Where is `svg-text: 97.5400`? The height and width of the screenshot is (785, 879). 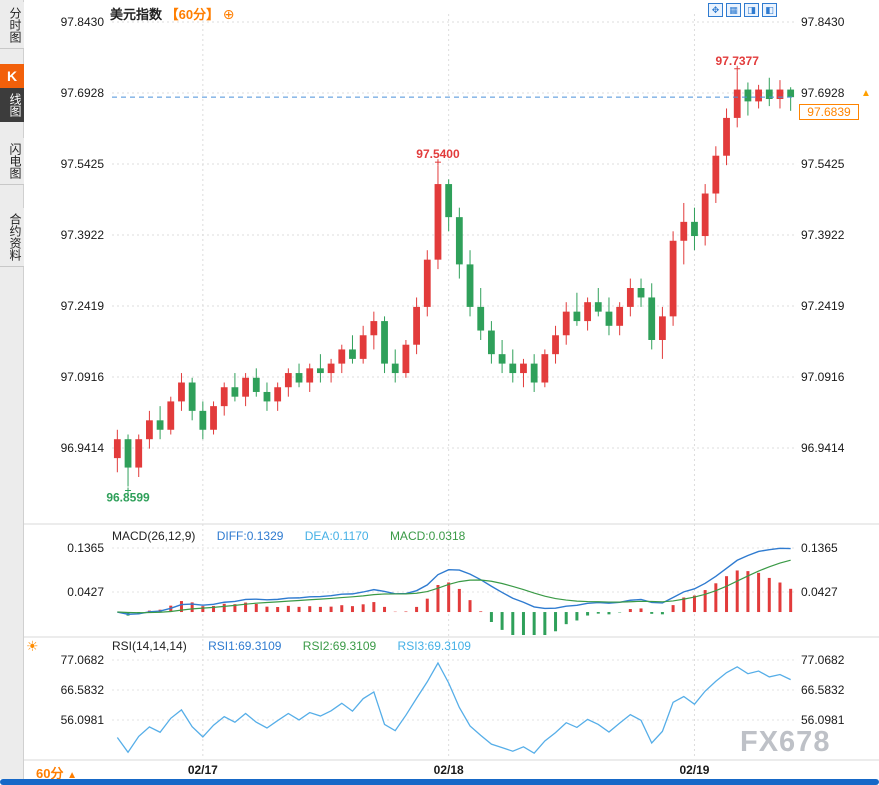
svg-text: 97.5400 is located at coordinates (438, 154).